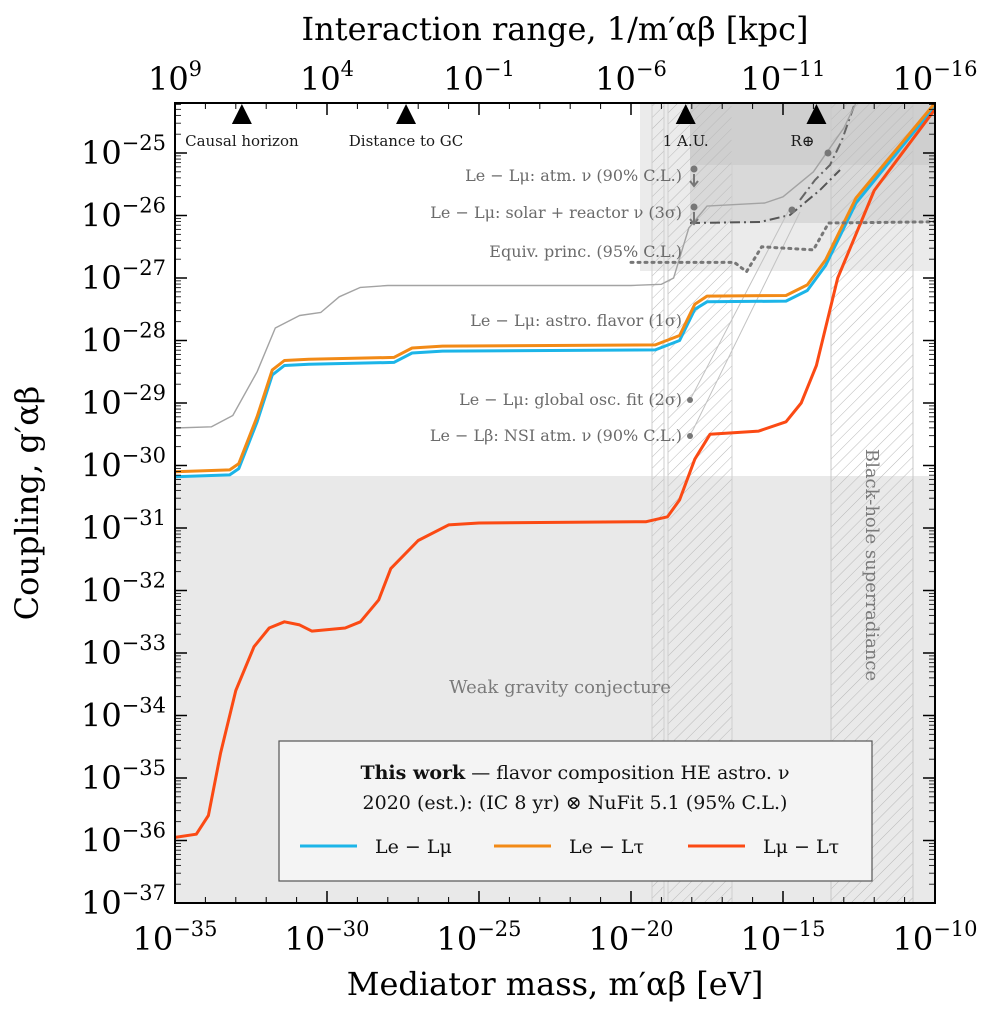 The width and height of the screenshot is (992, 1024). What do you see at coordinates (631, 77) in the screenshot?
I see `top-tick-label: 10⁻⁶` at bounding box center [631, 77].